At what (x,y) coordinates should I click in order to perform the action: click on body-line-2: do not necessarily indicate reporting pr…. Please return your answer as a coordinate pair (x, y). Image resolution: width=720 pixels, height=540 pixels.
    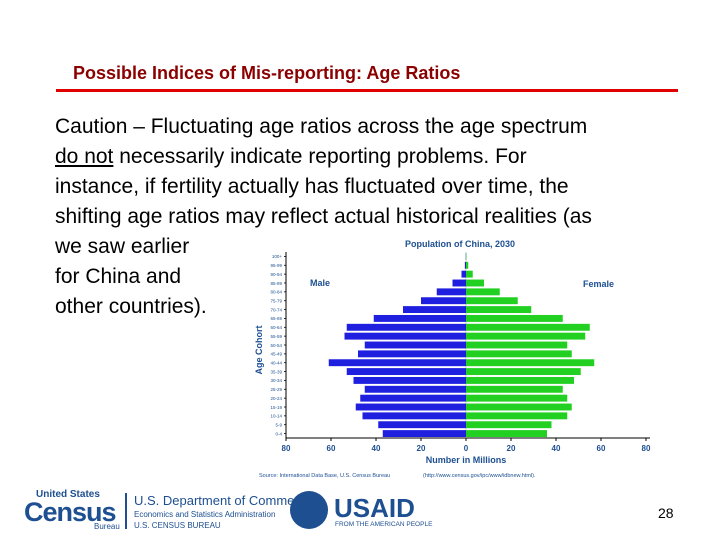
    Looking at the image, I should click on (365, 157).